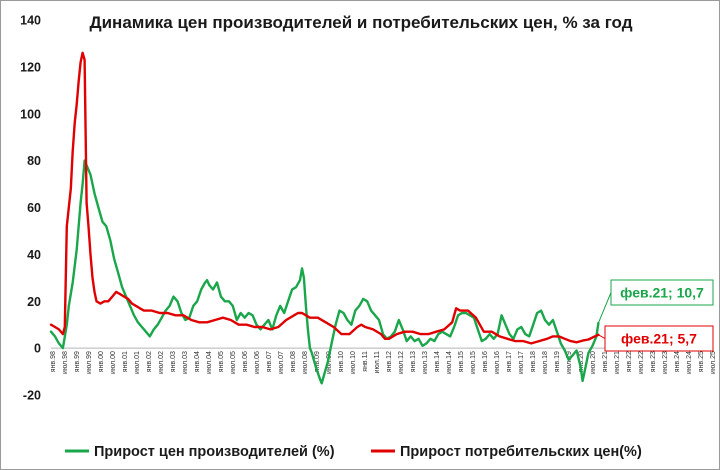  I want to click on x-tick-label: янв.23, so click(653, 361).